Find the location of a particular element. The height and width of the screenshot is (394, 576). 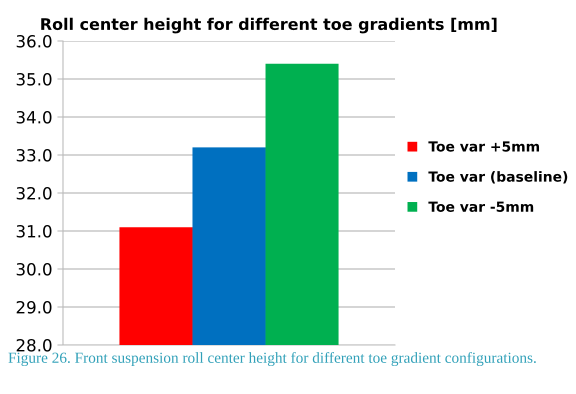

y-tick-label: 34.0 is located at coordinates (34, 117).